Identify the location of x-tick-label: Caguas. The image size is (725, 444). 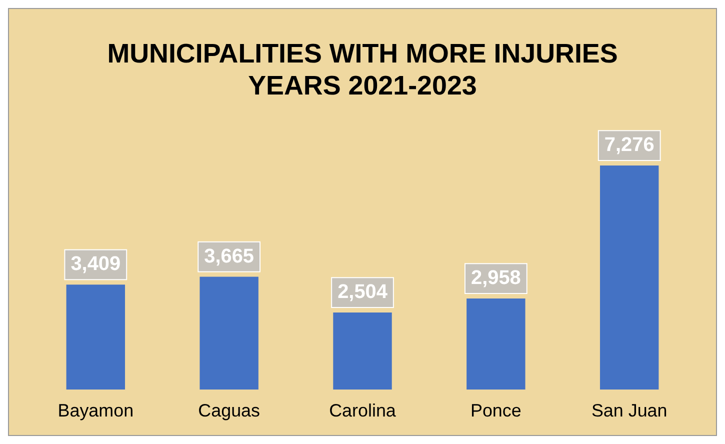
(229, 410).